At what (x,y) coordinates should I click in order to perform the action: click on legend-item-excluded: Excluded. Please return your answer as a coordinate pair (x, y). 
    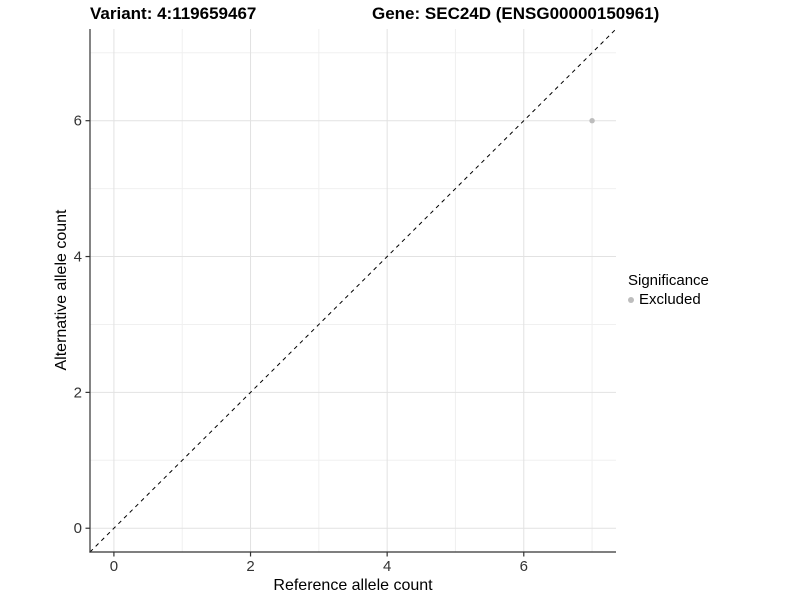
    Looking at the image, I should click on (668, 299).